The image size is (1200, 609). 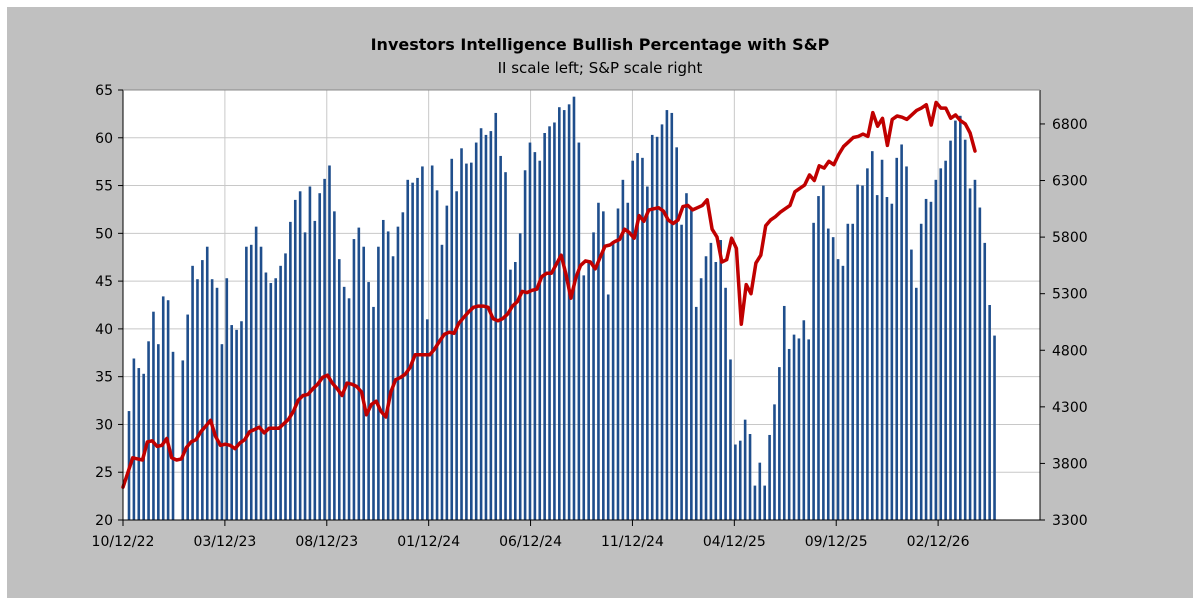 I want to click on y-right-tick-label: 5300, so click(x=1070, y=295).